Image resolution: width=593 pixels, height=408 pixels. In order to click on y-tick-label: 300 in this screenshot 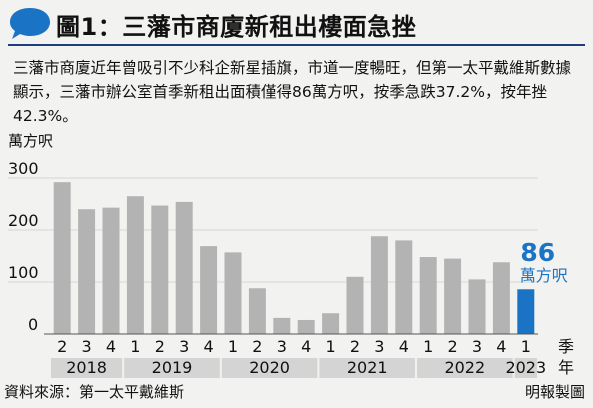, I will do `click(23, 168)`.